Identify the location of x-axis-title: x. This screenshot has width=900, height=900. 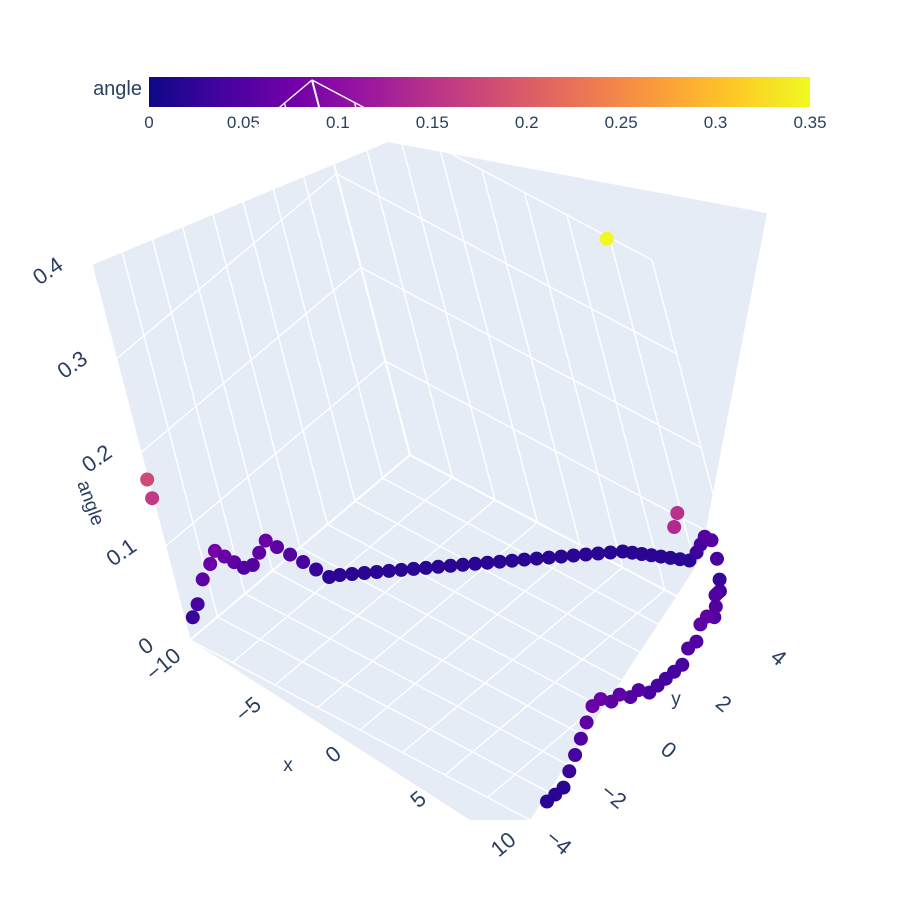
(288, 765).